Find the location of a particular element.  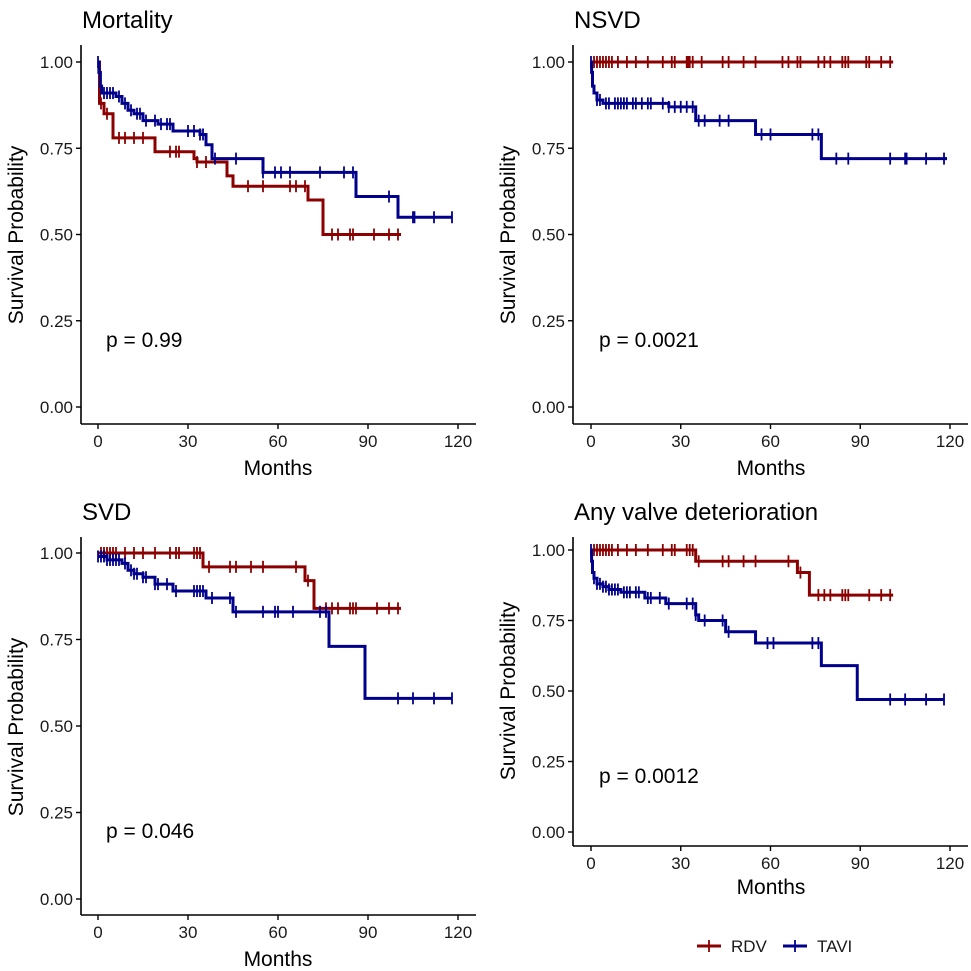

legend-label-tavi: TAVI is located at coordinates (834, 946).